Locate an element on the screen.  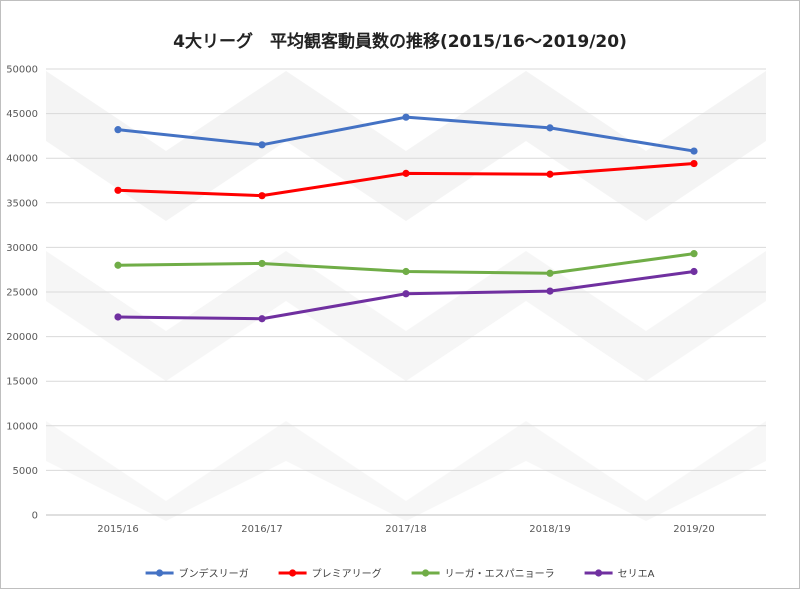
y-tick-label: 40000 is located at coordinates (22, 159).